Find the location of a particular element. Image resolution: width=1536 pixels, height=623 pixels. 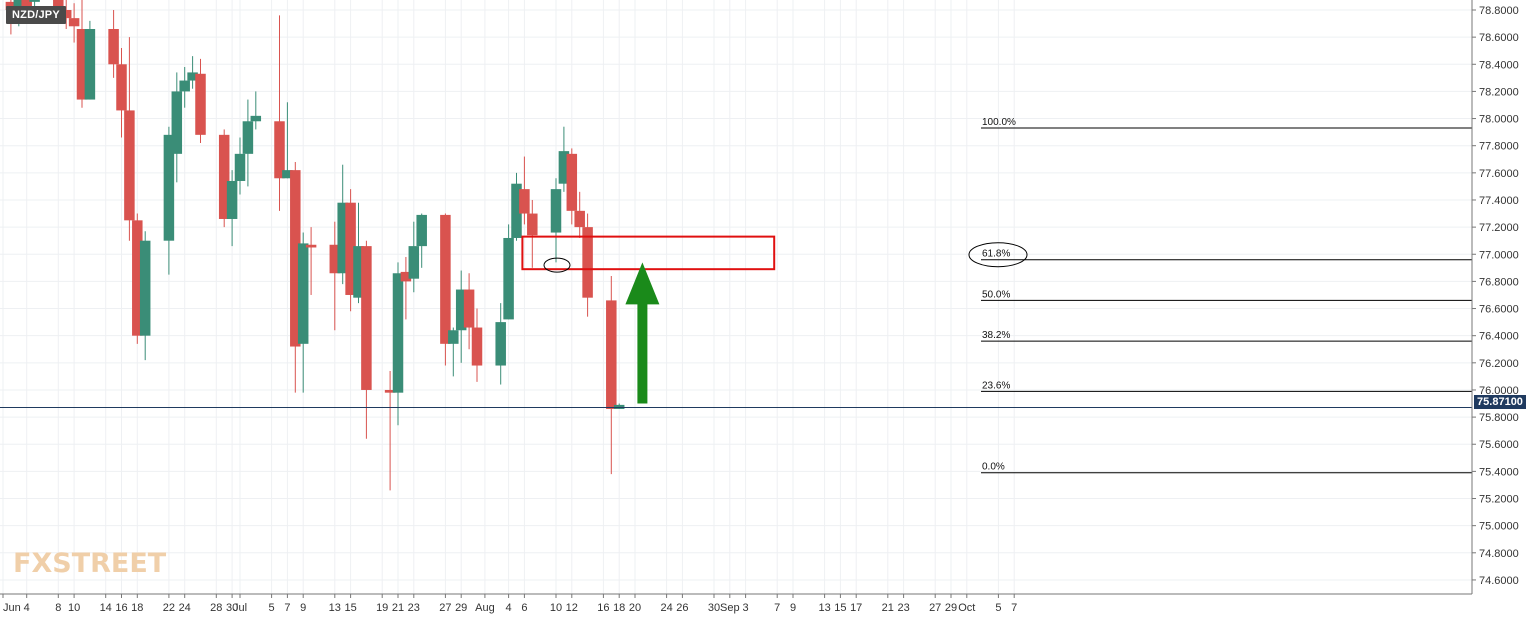

y-tick-label: 78.8000 is located at coordinates (1499, 11).